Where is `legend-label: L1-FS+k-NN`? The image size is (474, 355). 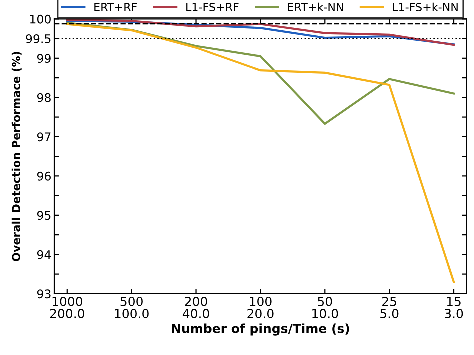 legend-label: L1-FS+k-NN is located at coordinates (425, 7).